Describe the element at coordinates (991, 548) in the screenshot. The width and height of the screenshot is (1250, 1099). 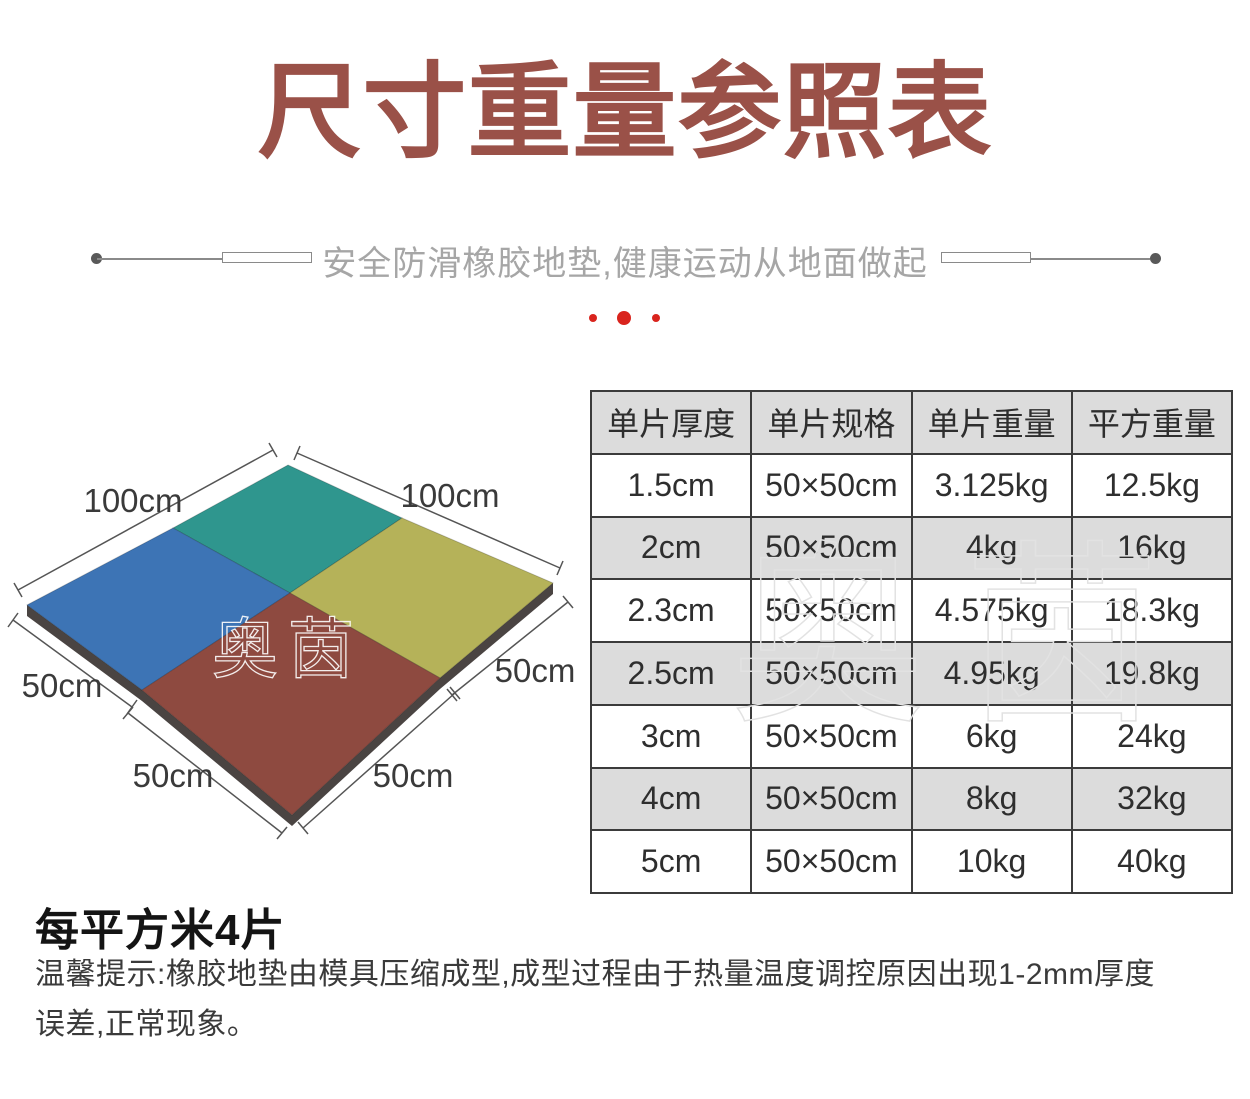
I see `table-cell: 4kg` at that location.